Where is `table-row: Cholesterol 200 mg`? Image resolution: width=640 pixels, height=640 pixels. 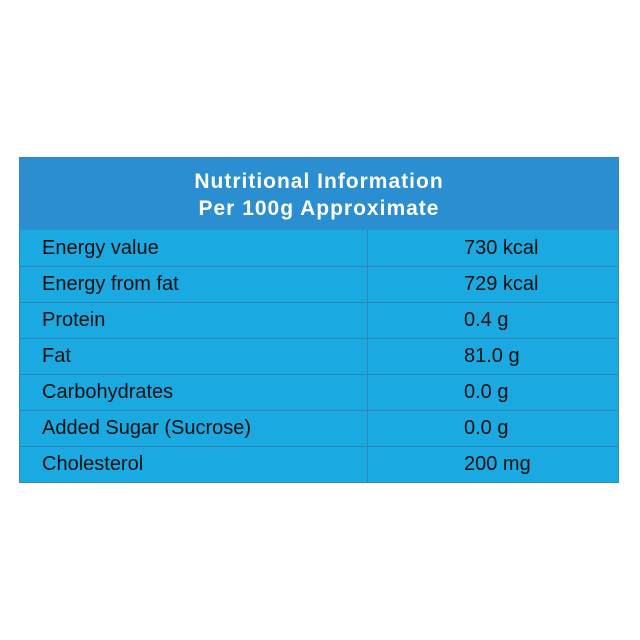
table-row: Cholesterol 200 mg is located at coordinates (319, 464).